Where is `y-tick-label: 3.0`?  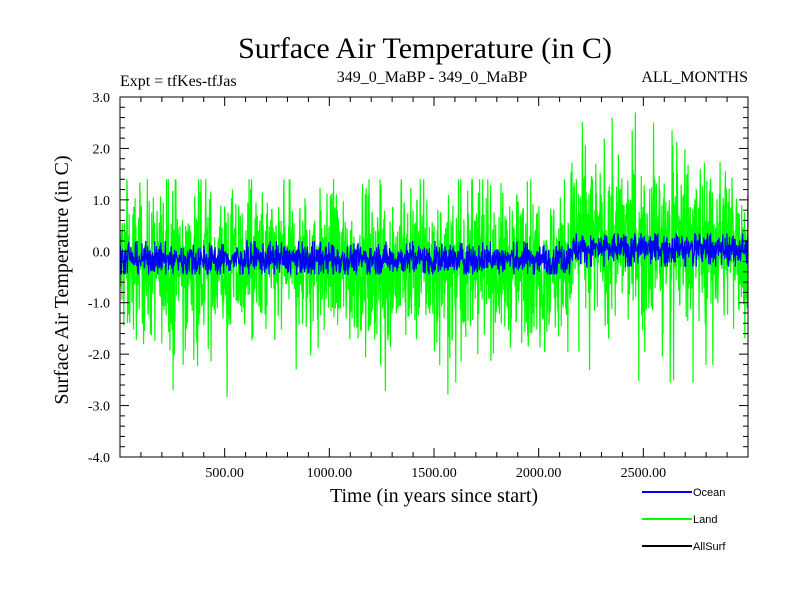 y-tick-label: 3.0 is located at coordinates (102, 98).